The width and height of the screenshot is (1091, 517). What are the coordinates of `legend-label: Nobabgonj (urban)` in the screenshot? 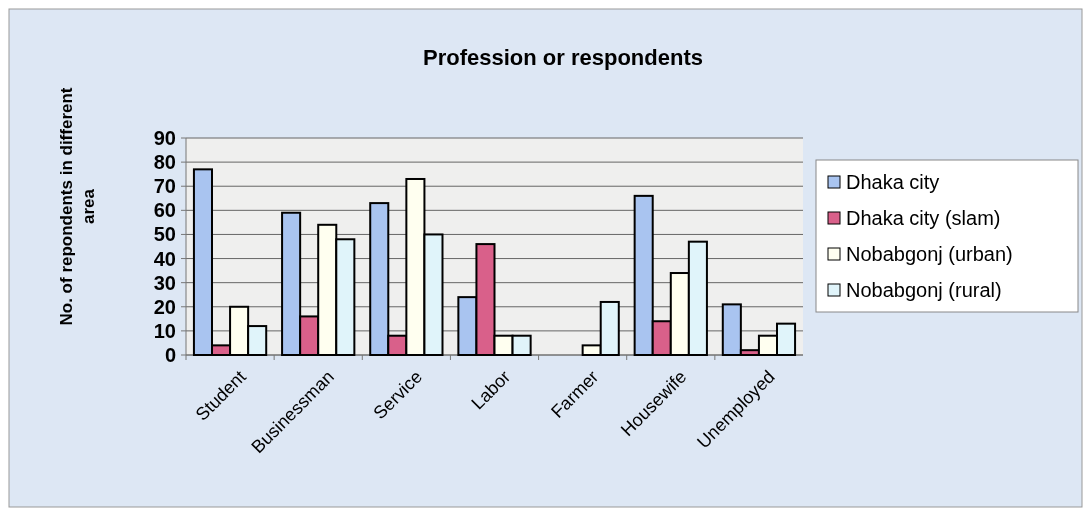 It's located at (929, 254).